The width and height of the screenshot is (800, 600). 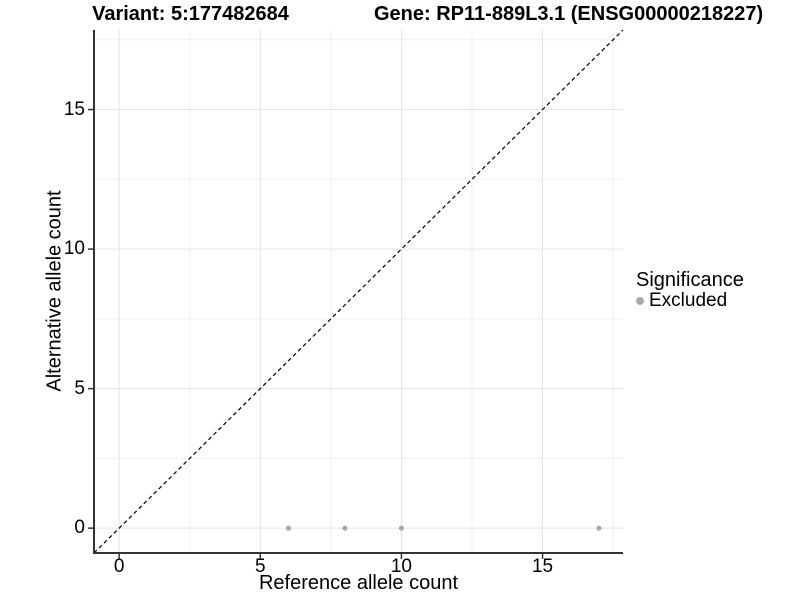 What do you see at coordinates (54, 291) in the screenshot?
I see `y-axis-title: Alternative allele count` at bounding box center [54, 291].